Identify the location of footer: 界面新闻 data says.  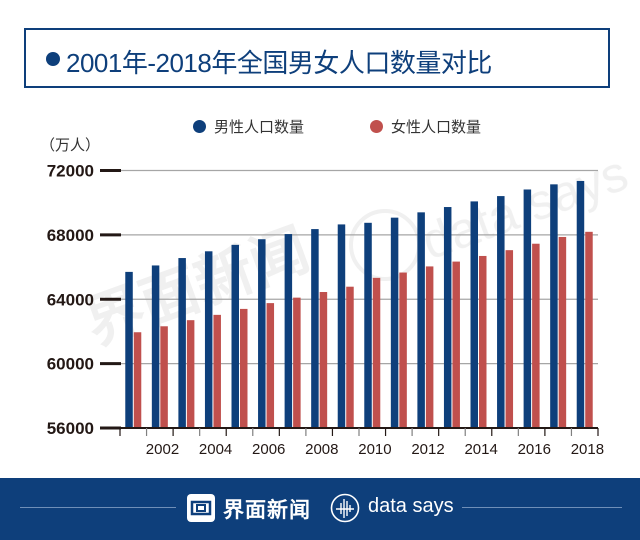
(320, 509).